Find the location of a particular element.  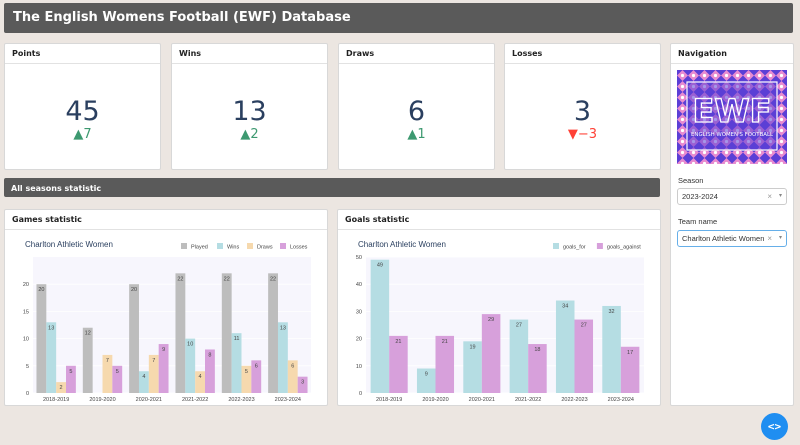

section-header: All seasons statistic is located at coordinates (332, 187).